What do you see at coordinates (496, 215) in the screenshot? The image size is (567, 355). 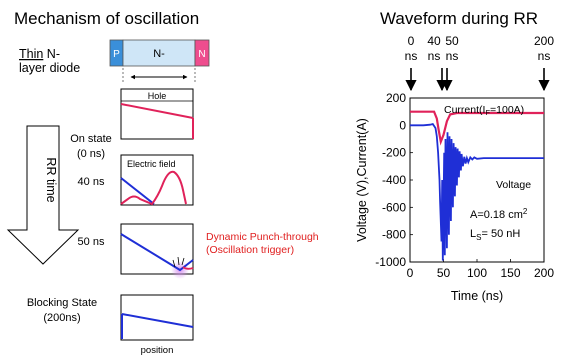 I see `area-prefix: A=0.18 cm` at bounding box center [496, 215].